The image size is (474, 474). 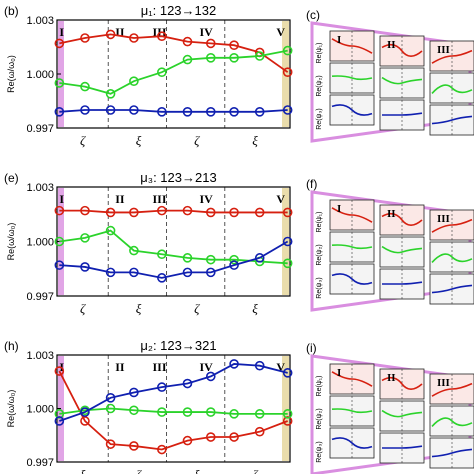 I want to click on panel-label: (f), so click(x=311, y=184).